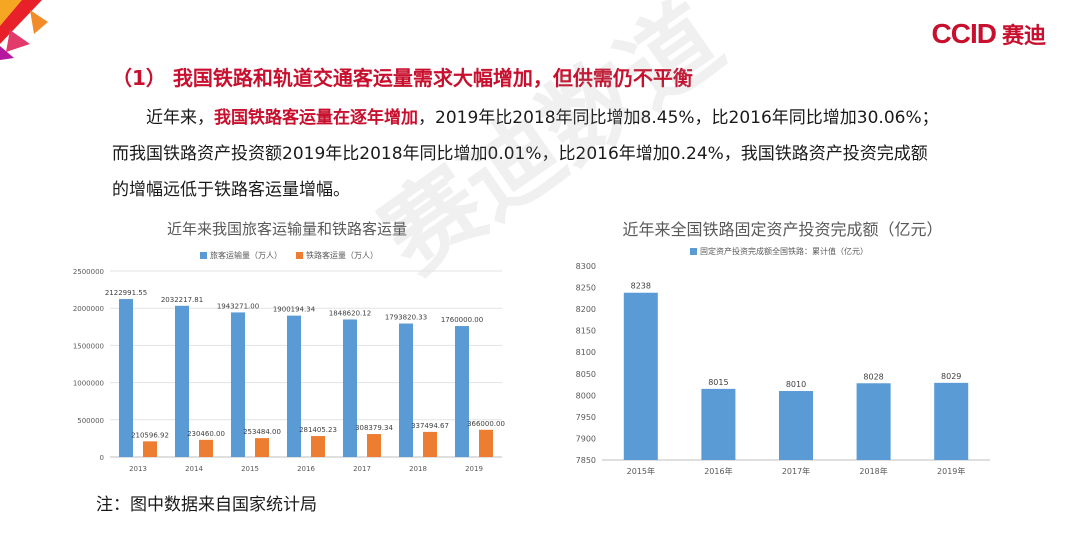 The width and height of the screenshot is (1080, 540). Describe the element at coordinates (796, 384) in the screenshot. I see `data-label: 8010` at that location.